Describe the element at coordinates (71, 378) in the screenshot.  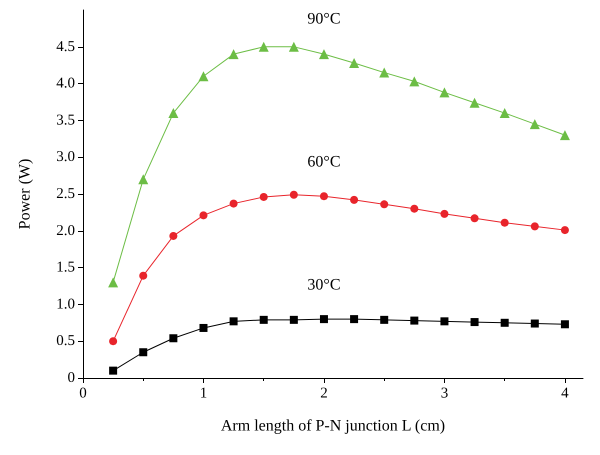
I see `y-tick-label: 0` at that location.